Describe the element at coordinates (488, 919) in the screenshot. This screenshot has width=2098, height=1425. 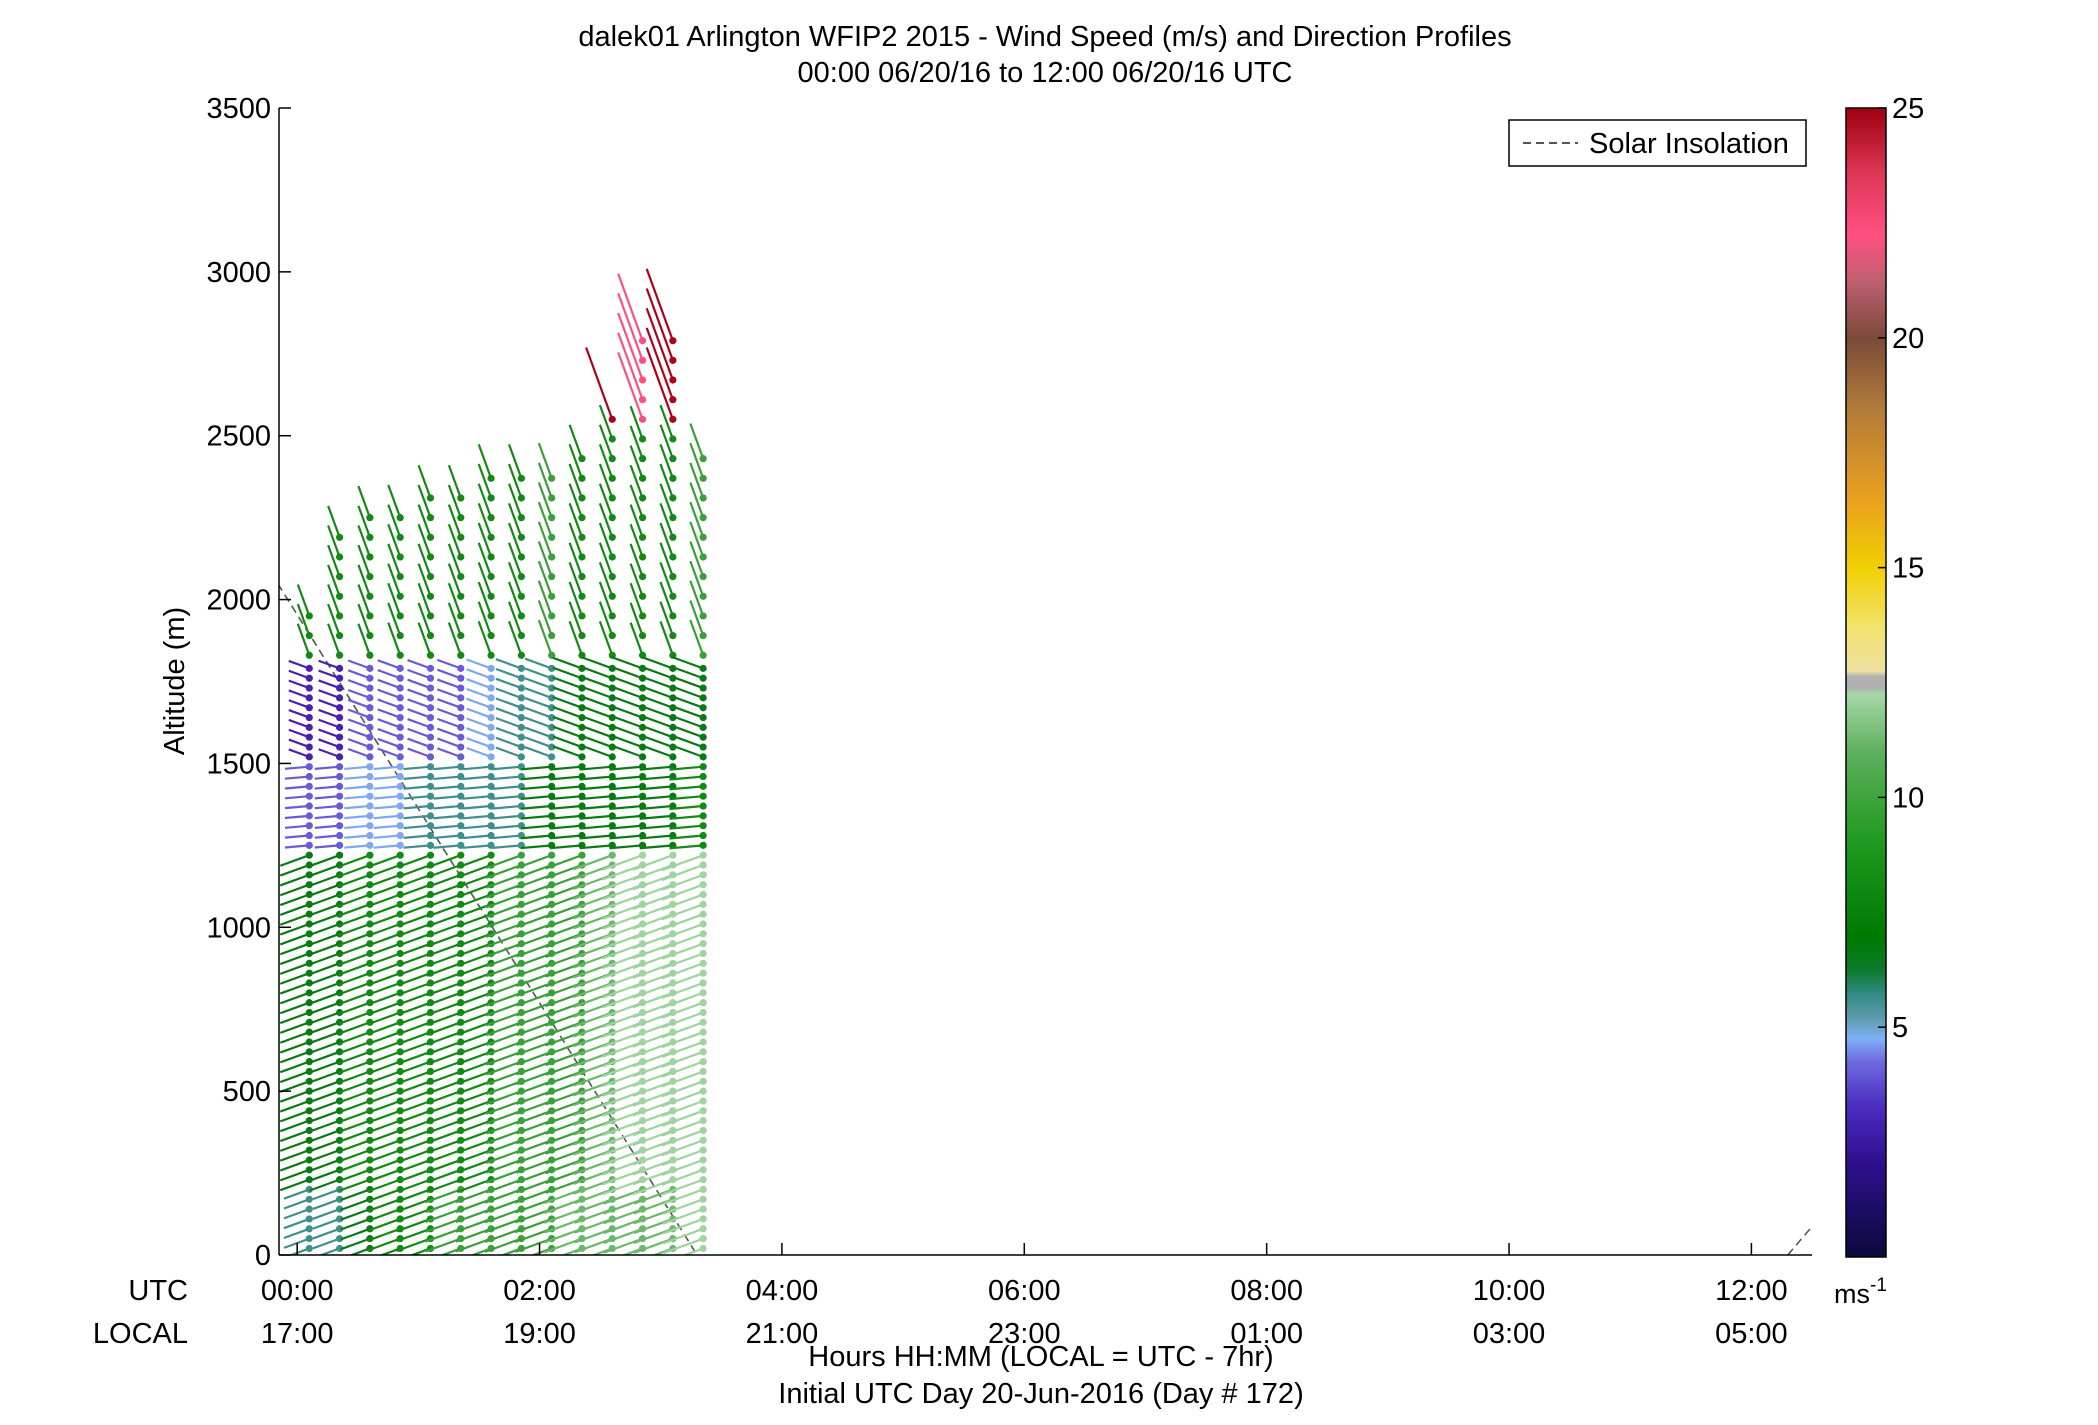
I see `solar-insolation-segment` at that location.